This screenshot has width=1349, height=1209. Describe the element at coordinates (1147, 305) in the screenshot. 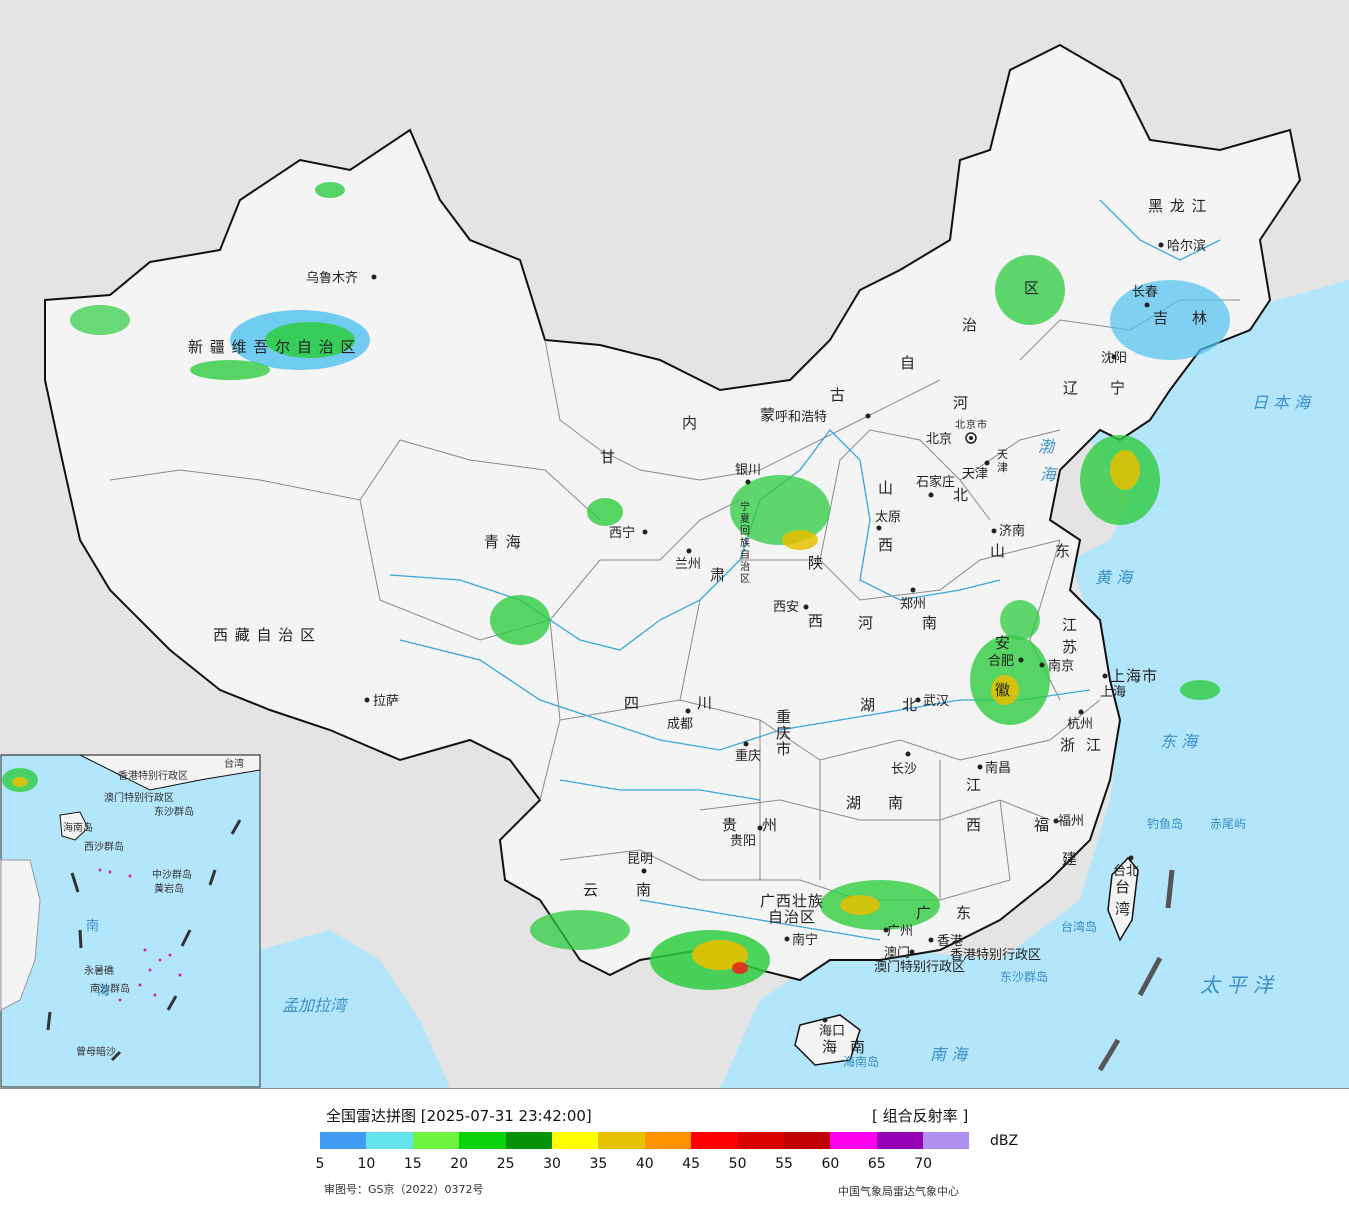

I see `city-dot-changchun` at that location.